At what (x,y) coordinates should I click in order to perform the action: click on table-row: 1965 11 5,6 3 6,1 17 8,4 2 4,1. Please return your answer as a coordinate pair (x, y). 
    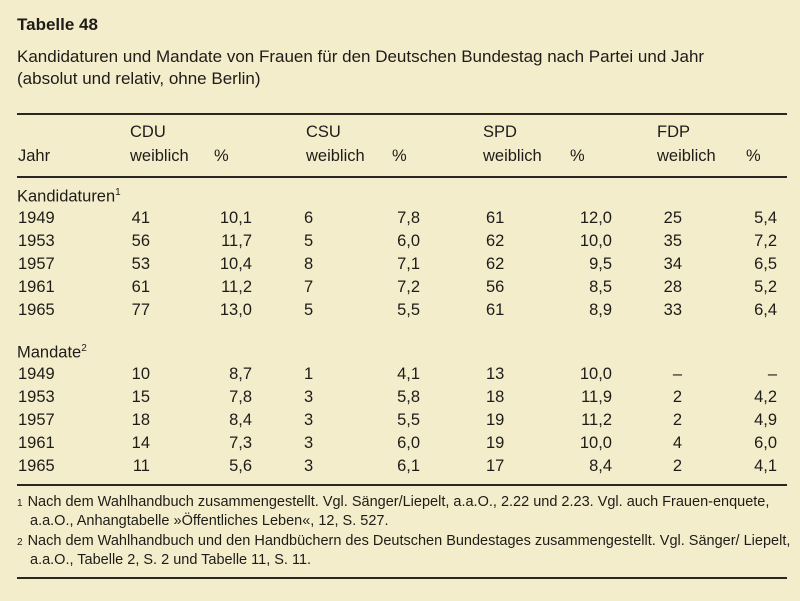
    Looking at the image, I should click on (400, 468).